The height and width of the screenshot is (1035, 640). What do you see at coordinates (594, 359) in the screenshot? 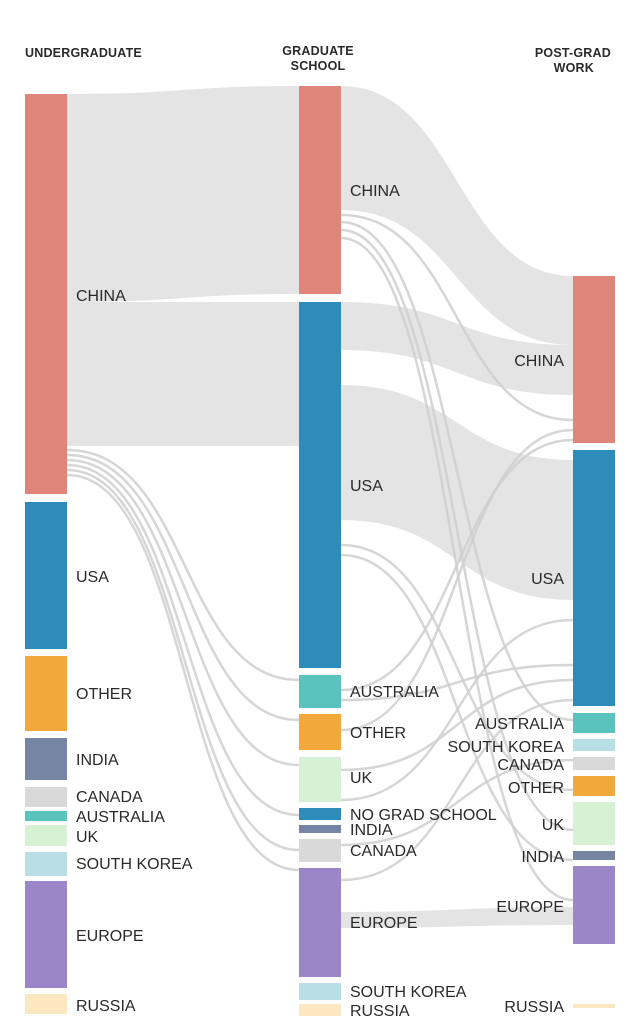
I see `node-post-china` at bounding box center [594, 359].